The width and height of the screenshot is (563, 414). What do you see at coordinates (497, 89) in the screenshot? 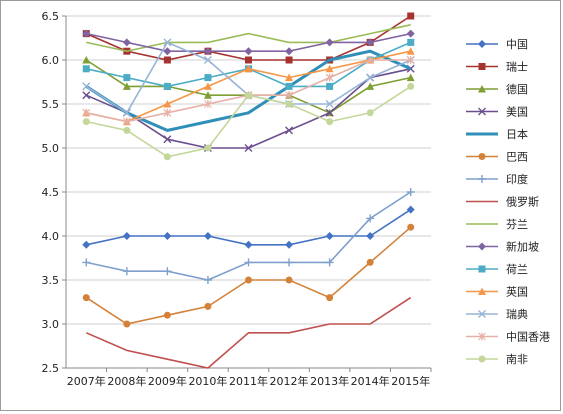
I see `legend-item: 德国` at bounding box center [497, 89].